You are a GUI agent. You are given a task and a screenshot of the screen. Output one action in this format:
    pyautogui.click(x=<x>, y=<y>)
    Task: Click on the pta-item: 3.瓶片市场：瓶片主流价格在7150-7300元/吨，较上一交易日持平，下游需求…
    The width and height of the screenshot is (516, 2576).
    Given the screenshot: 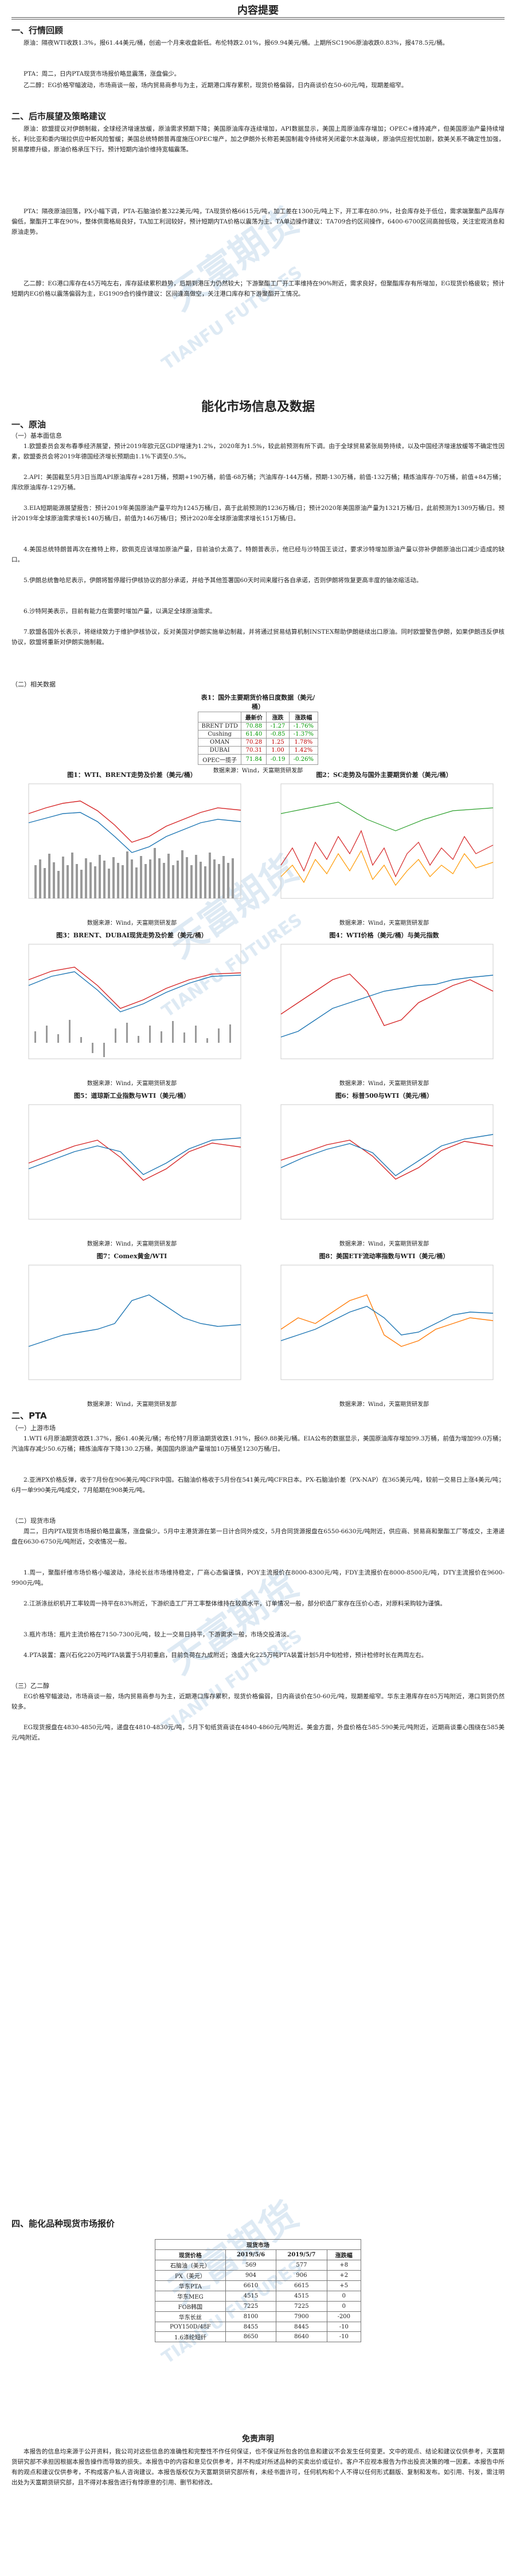 What is the action you would take?
    pyautogui.click(x=158, y=1635)
    